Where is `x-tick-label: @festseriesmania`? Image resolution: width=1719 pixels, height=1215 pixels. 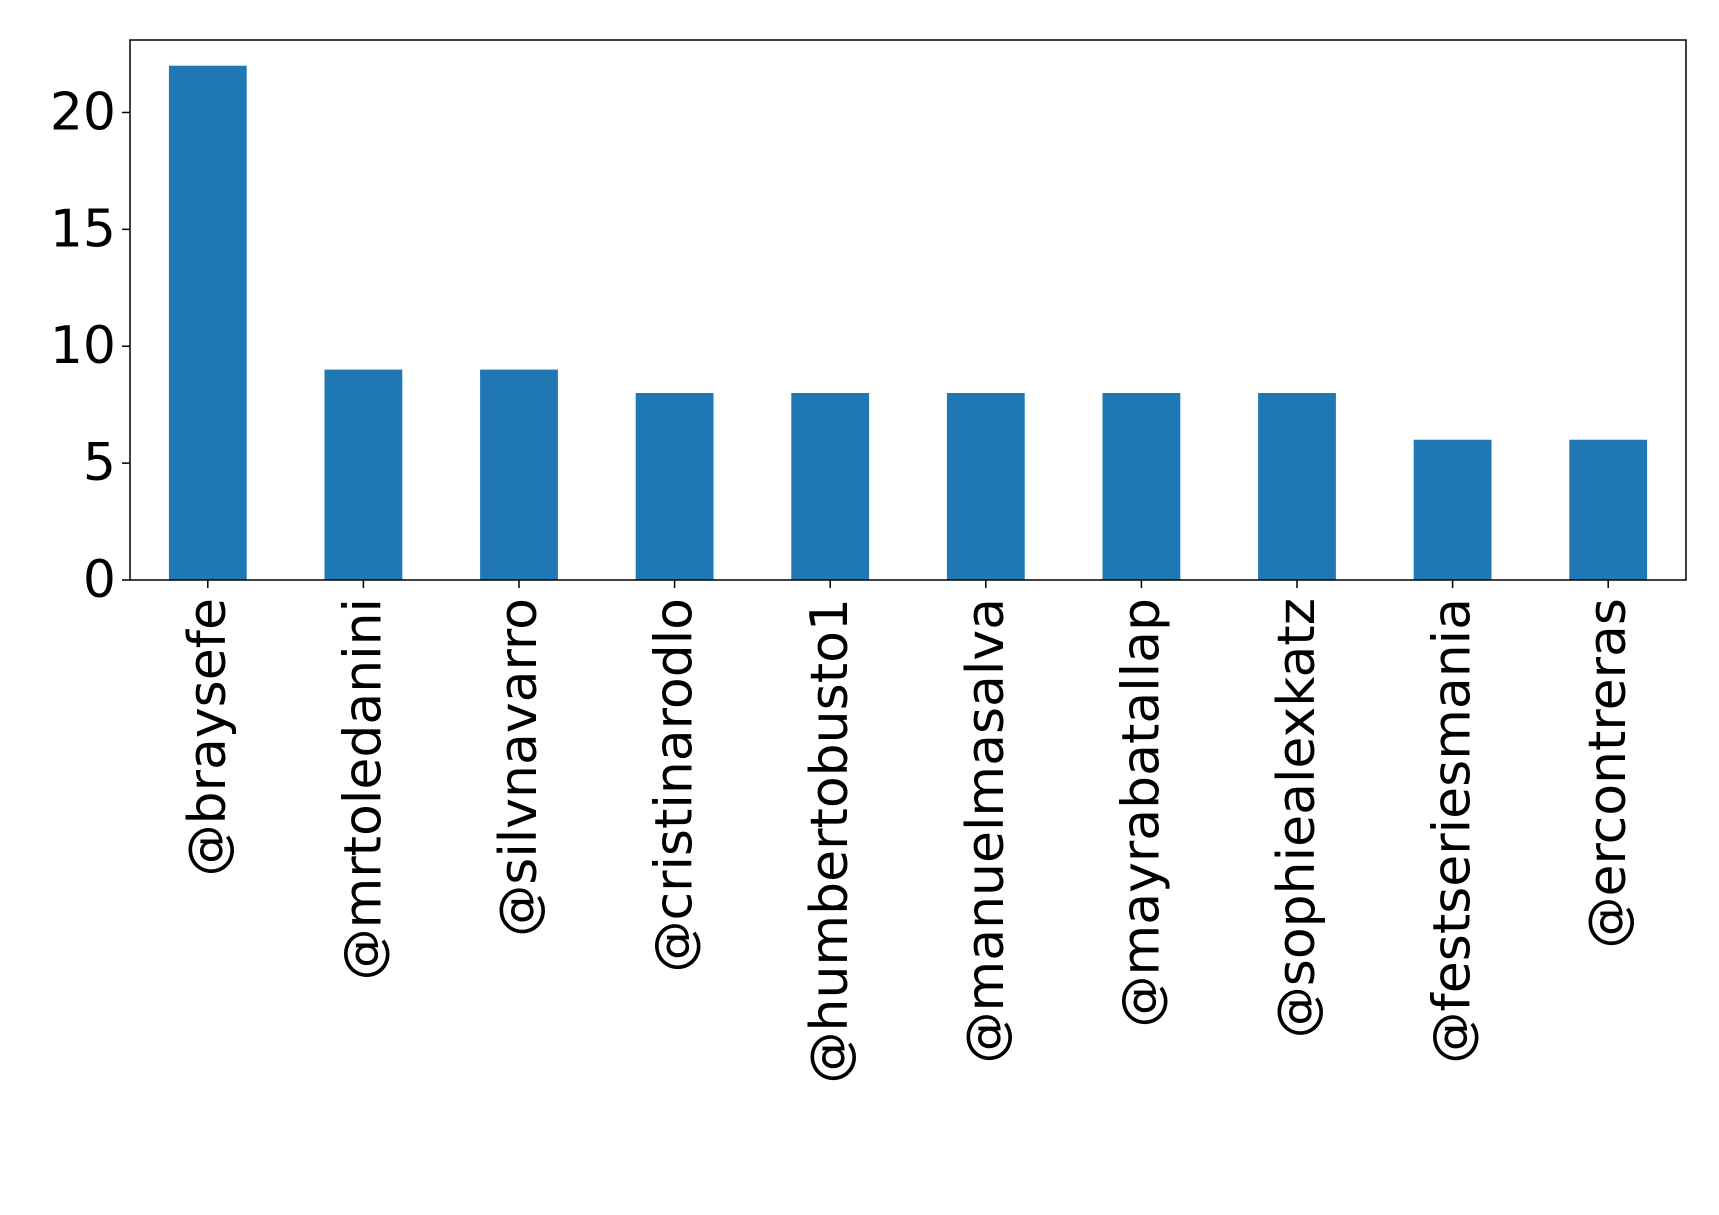 x-tick-label: @festseriesmania is located at coordinates (1453, 831).